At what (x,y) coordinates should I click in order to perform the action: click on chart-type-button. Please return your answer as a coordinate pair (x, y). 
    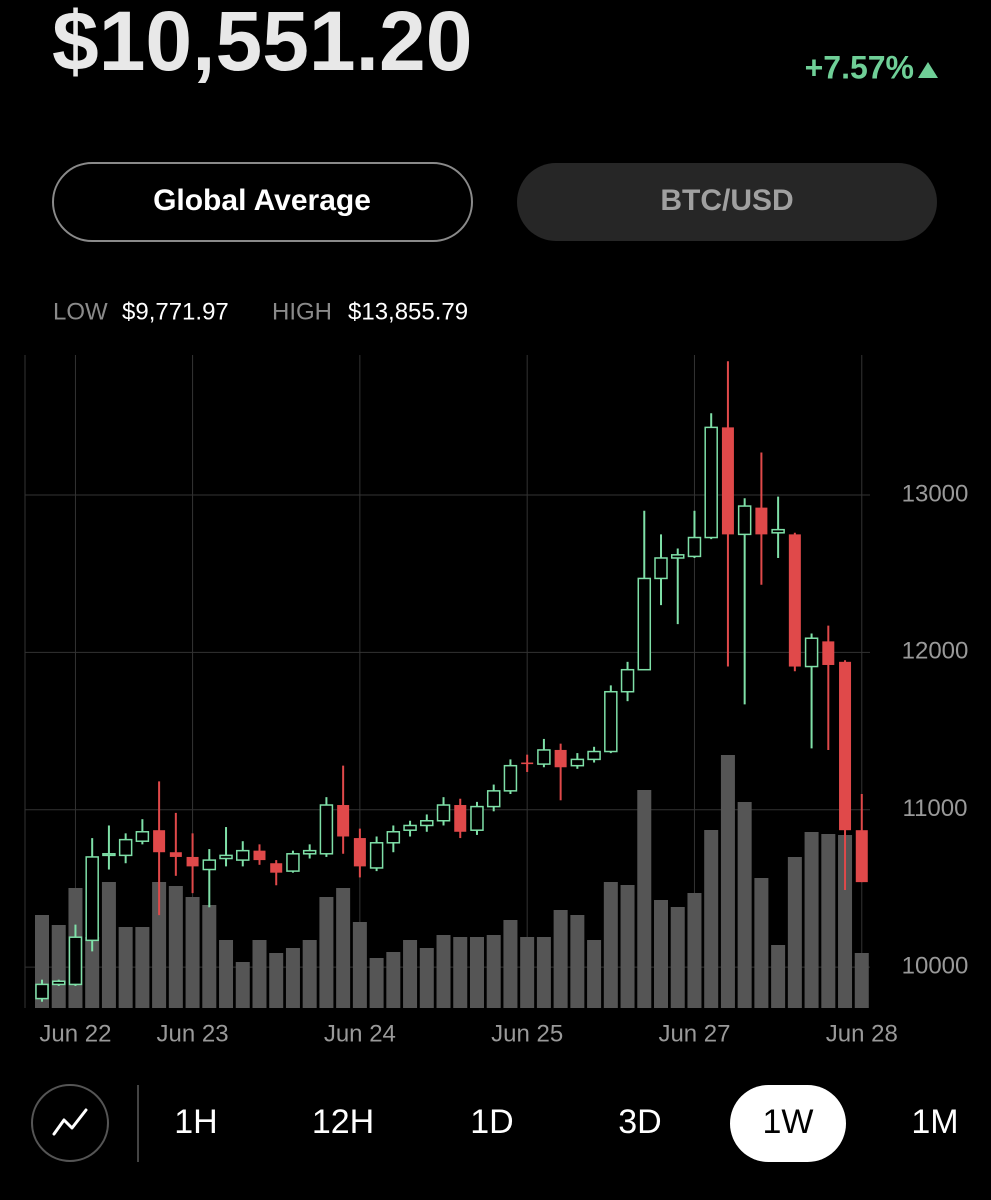
    Looking at the image, I should click on (70, 1123).